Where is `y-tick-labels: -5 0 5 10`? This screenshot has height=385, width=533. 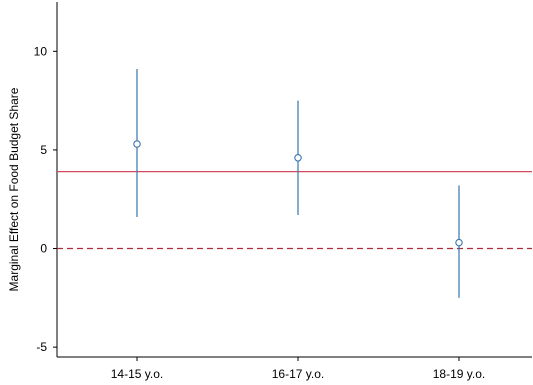
y-tick-labels: -5 0 5 10 is located at coordinates (45, 199).